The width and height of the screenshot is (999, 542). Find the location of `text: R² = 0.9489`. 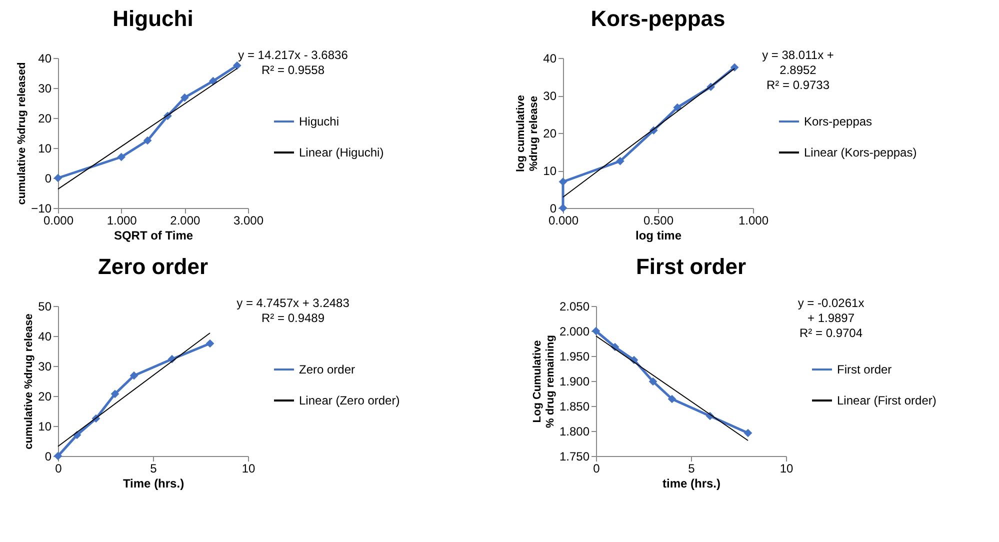

text: R² = 0.9489 is located at coordinates (293, 318).